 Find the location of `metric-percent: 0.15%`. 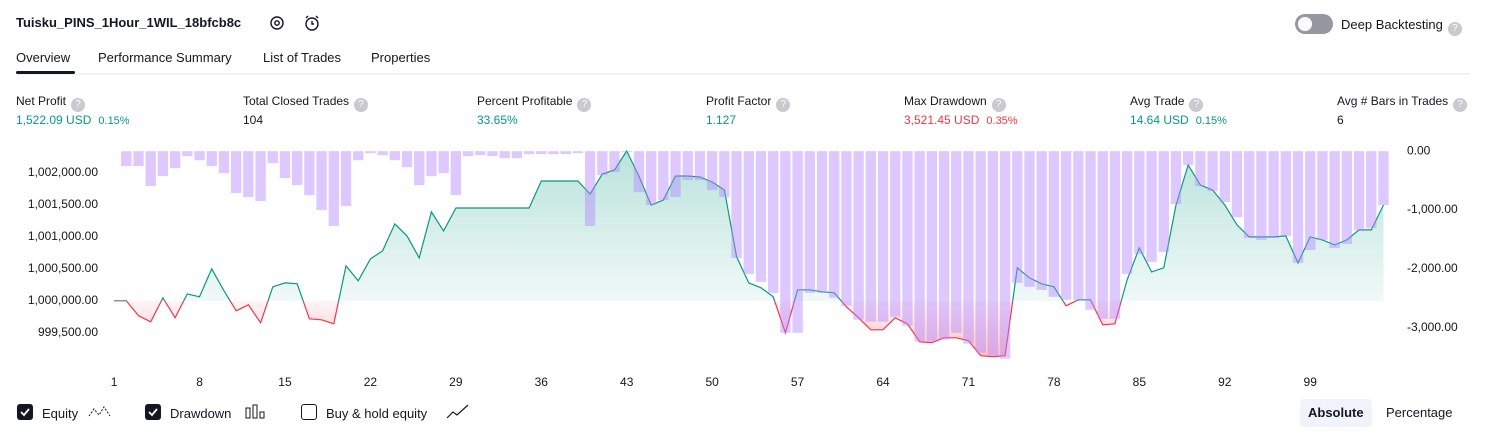

metric-percent: 0.15% is located at coordinates (1211, 121).